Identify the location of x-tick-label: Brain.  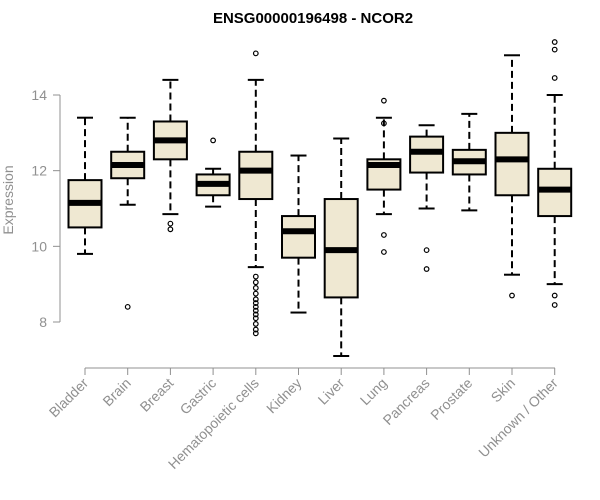
(116, 392).